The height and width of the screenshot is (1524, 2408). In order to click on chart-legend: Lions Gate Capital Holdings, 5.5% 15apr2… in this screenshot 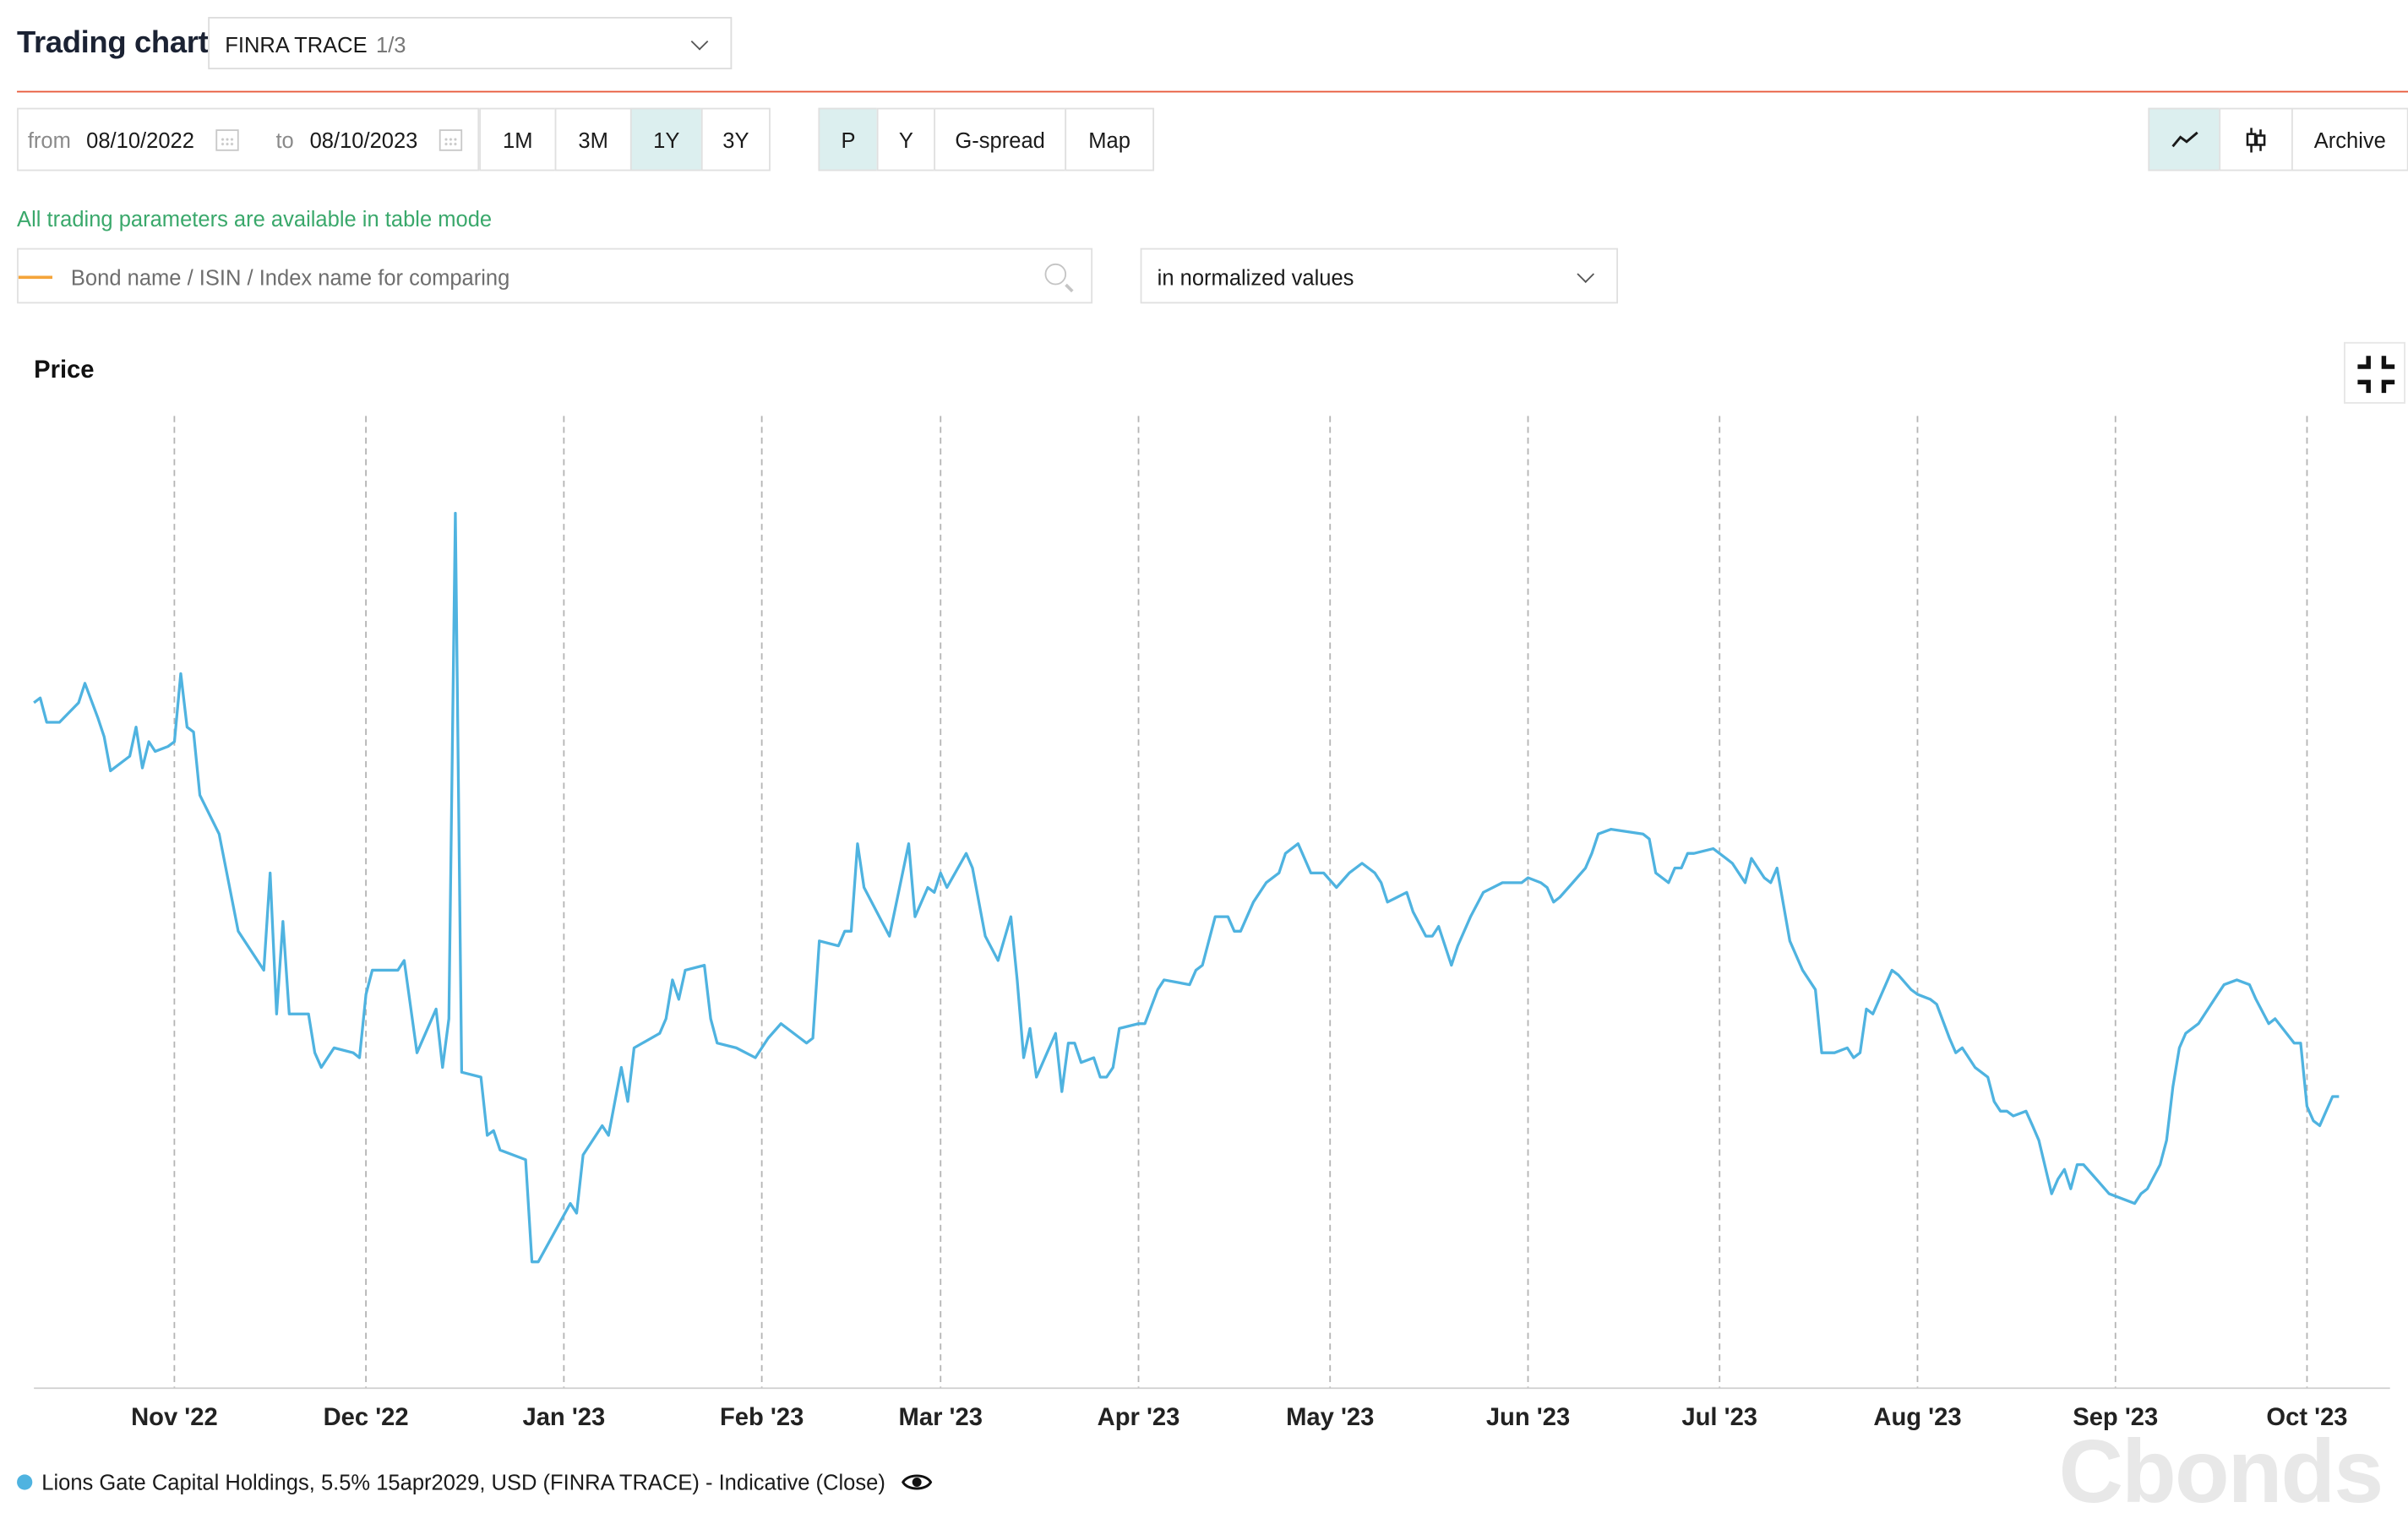, I will do `click(474, 1482)`.